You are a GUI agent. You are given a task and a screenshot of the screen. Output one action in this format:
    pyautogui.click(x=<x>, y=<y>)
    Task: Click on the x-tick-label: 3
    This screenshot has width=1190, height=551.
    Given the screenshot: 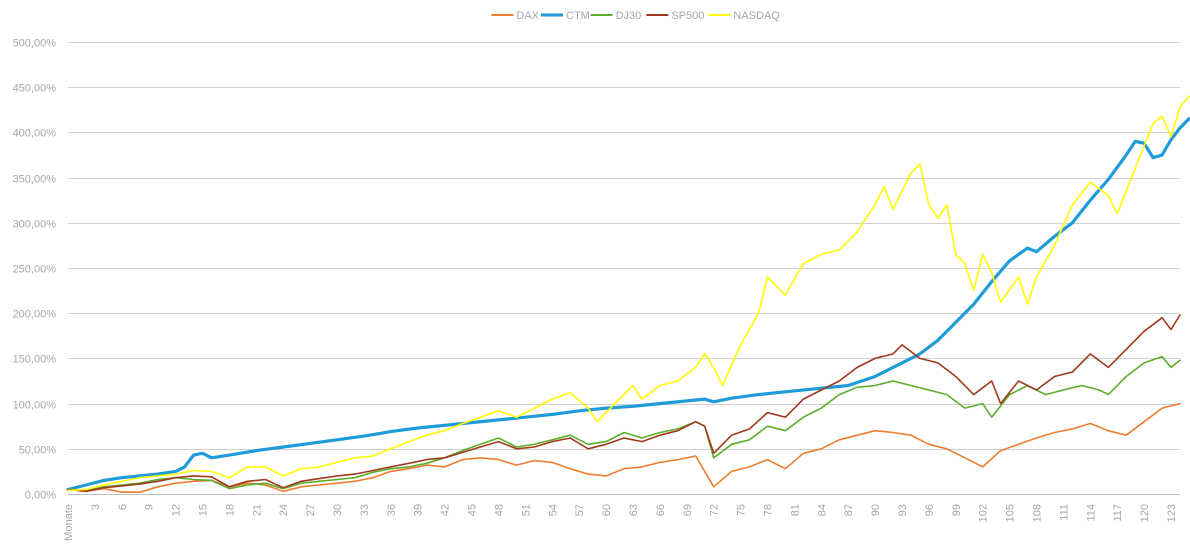 What is the action you would take?
    pyautogui.click(x=96, y=507)
    